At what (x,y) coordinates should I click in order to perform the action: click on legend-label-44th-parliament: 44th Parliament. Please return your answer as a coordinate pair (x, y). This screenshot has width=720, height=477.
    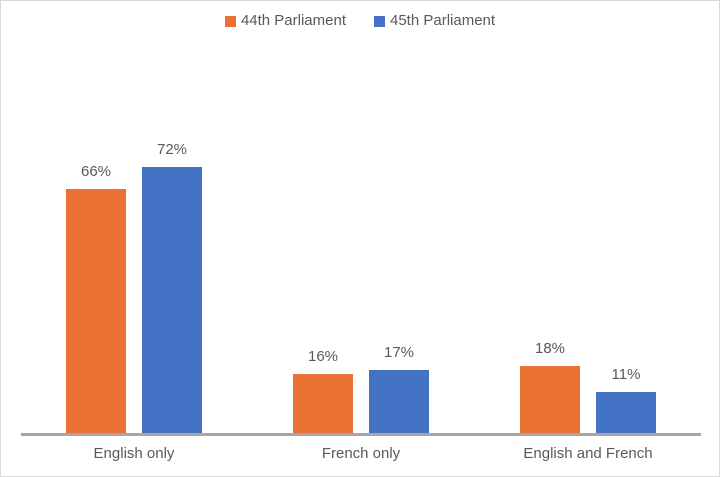
    Looking at the image, I should click on (293, 20).